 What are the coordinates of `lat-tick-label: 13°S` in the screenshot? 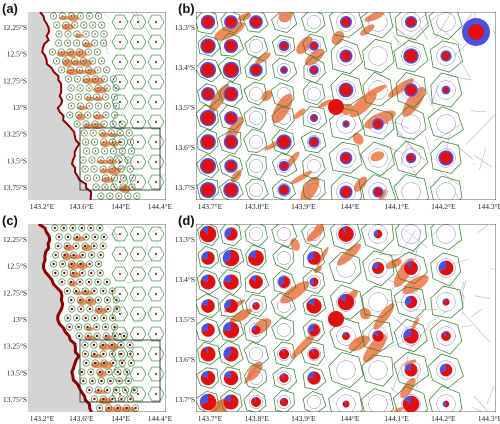 It's located at (19, 107).